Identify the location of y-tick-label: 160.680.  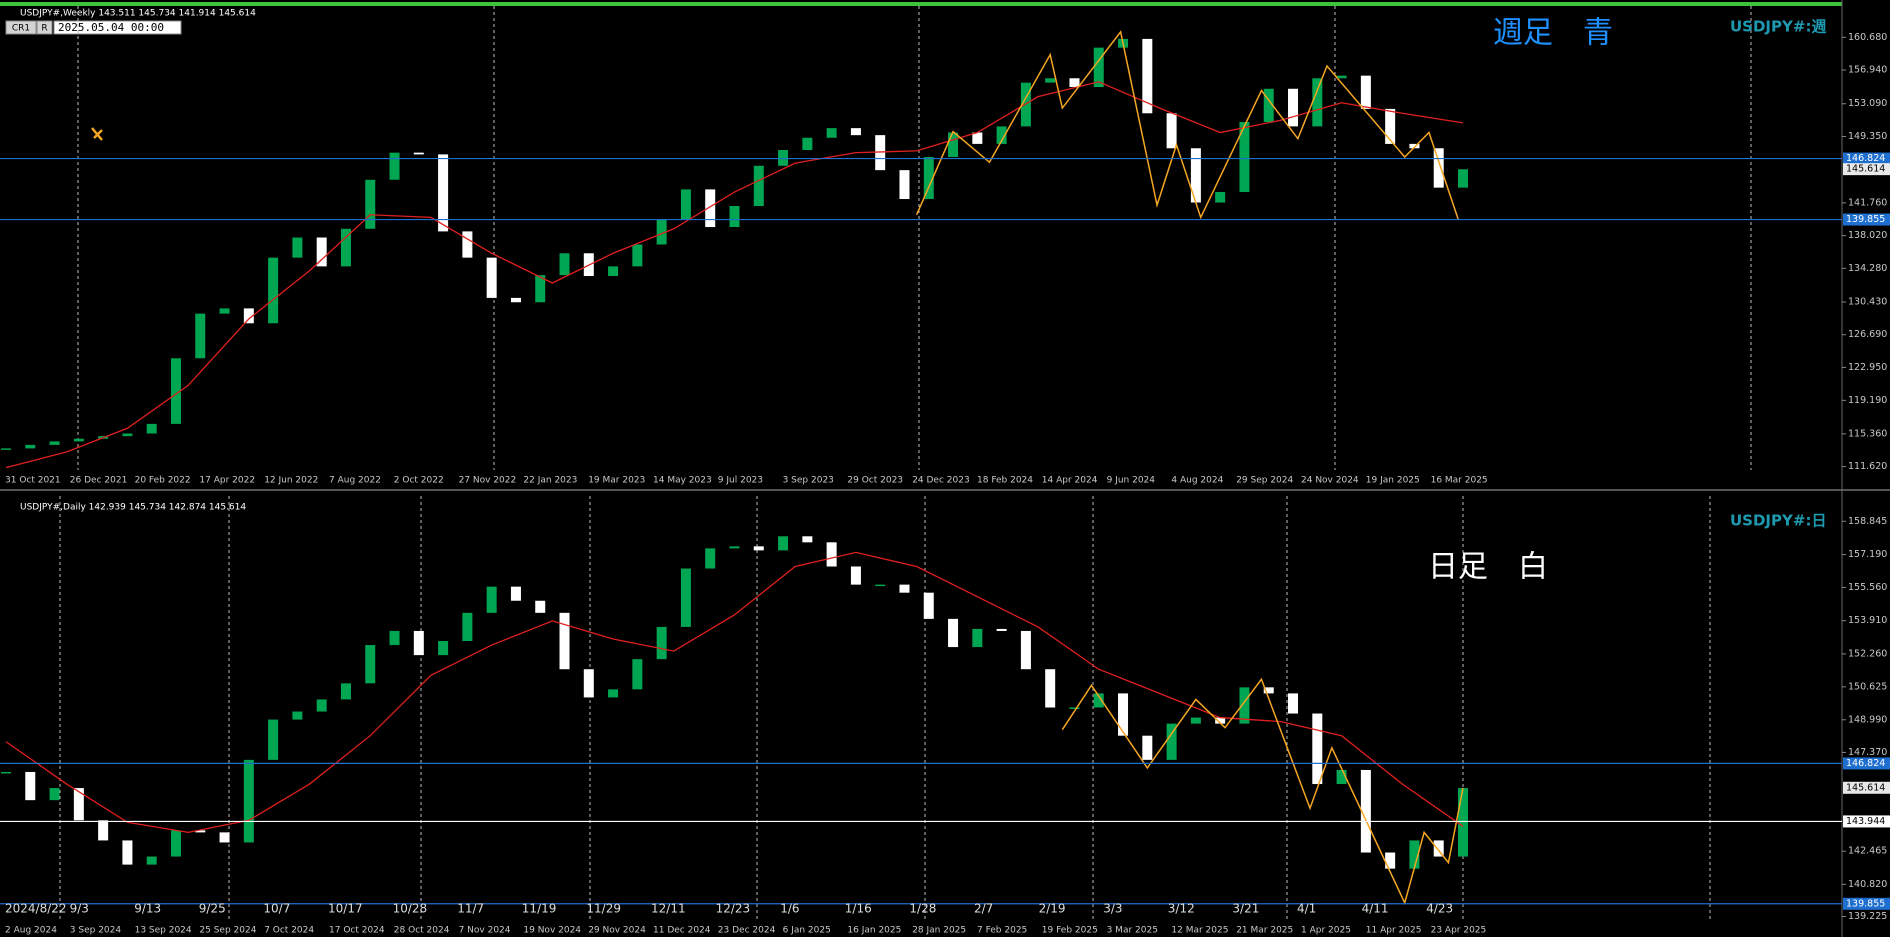
(1867, 37).